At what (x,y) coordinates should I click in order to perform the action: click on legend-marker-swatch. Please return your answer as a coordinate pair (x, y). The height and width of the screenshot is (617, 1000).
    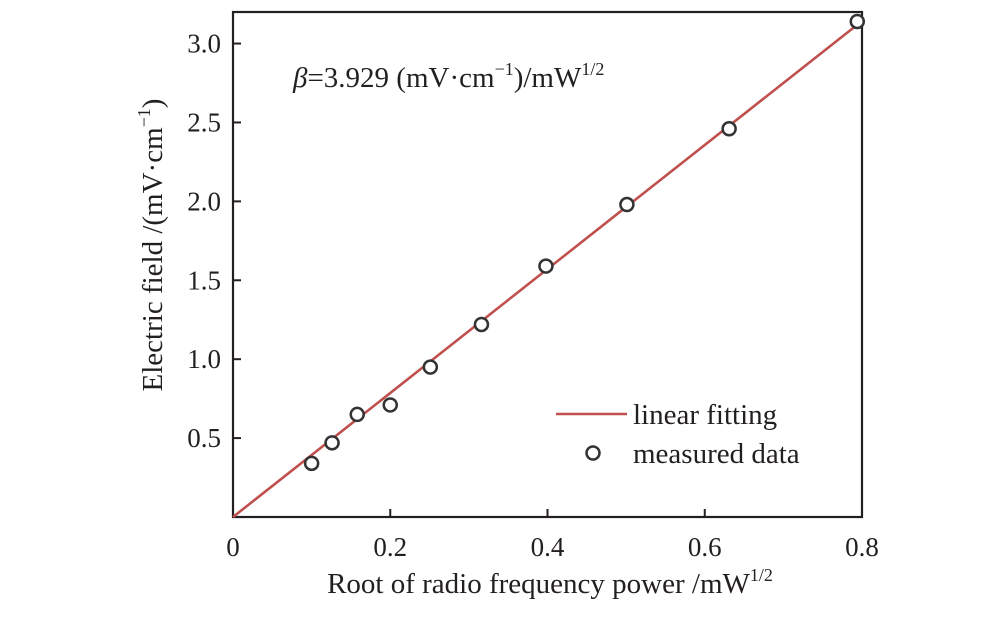
    Looking at the image, I should click on (593, 453).